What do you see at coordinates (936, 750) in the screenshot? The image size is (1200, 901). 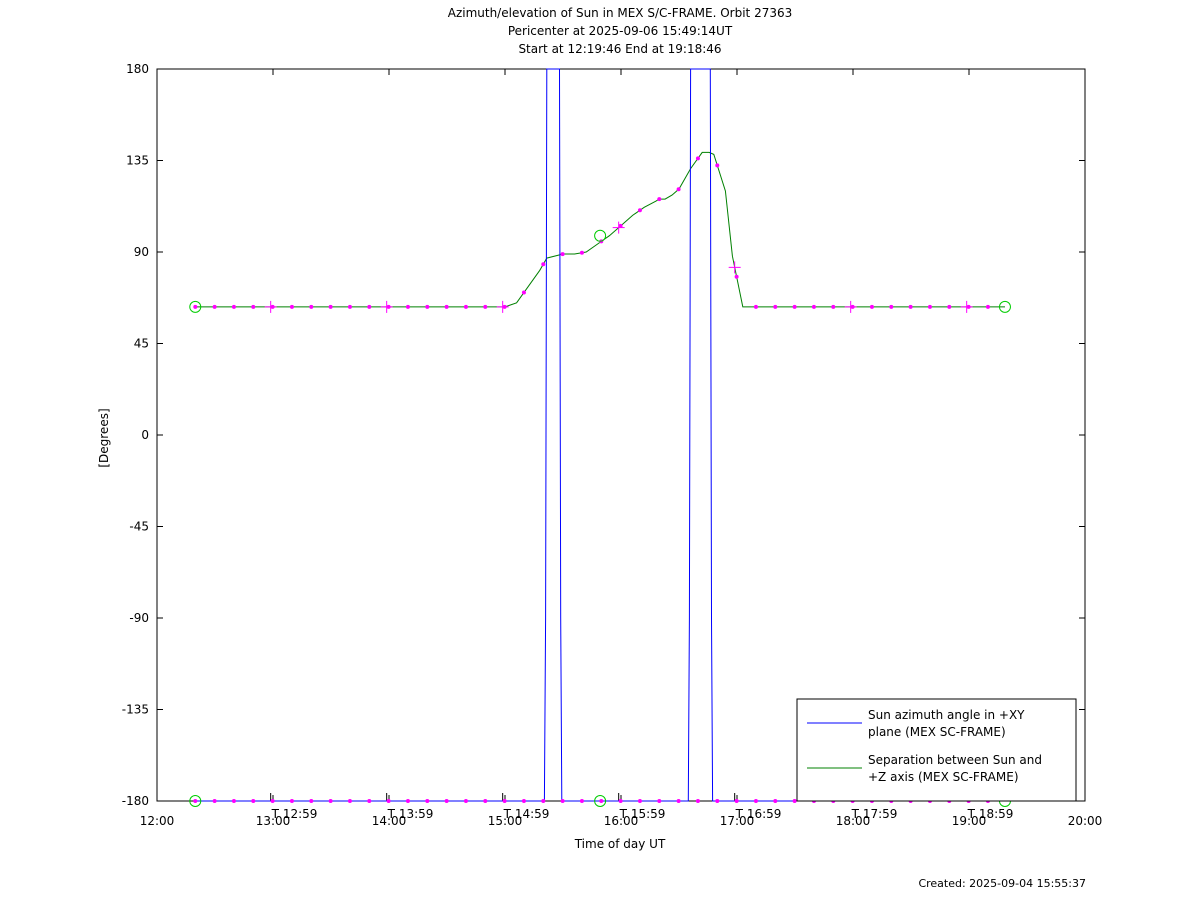 I see `legend-box` at bounding box center [936, 750].